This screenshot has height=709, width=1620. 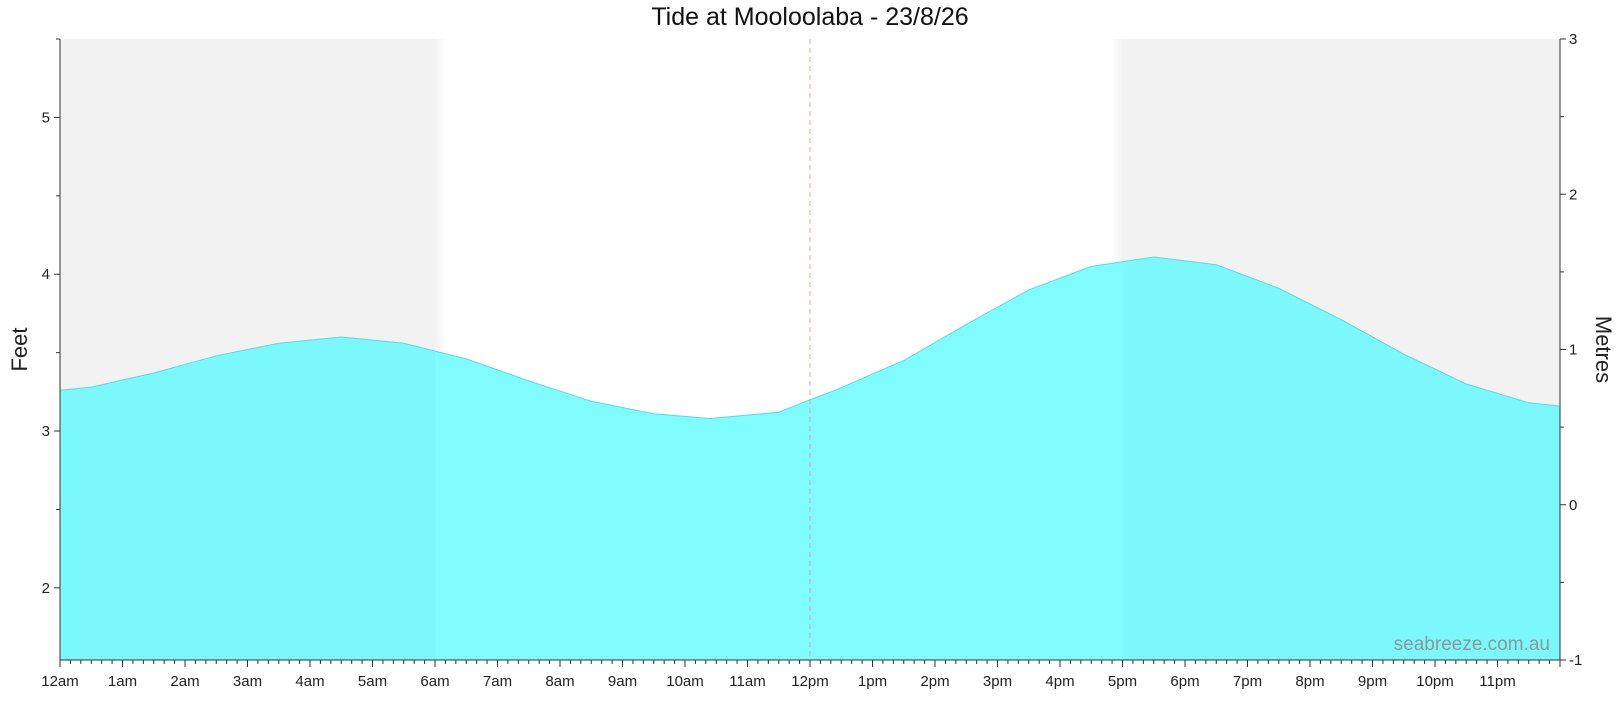 What do you see at coordinates (872, 681) in the screenshot?
I see `x-tick-label: 1pm` at bounding box center [872, 681].